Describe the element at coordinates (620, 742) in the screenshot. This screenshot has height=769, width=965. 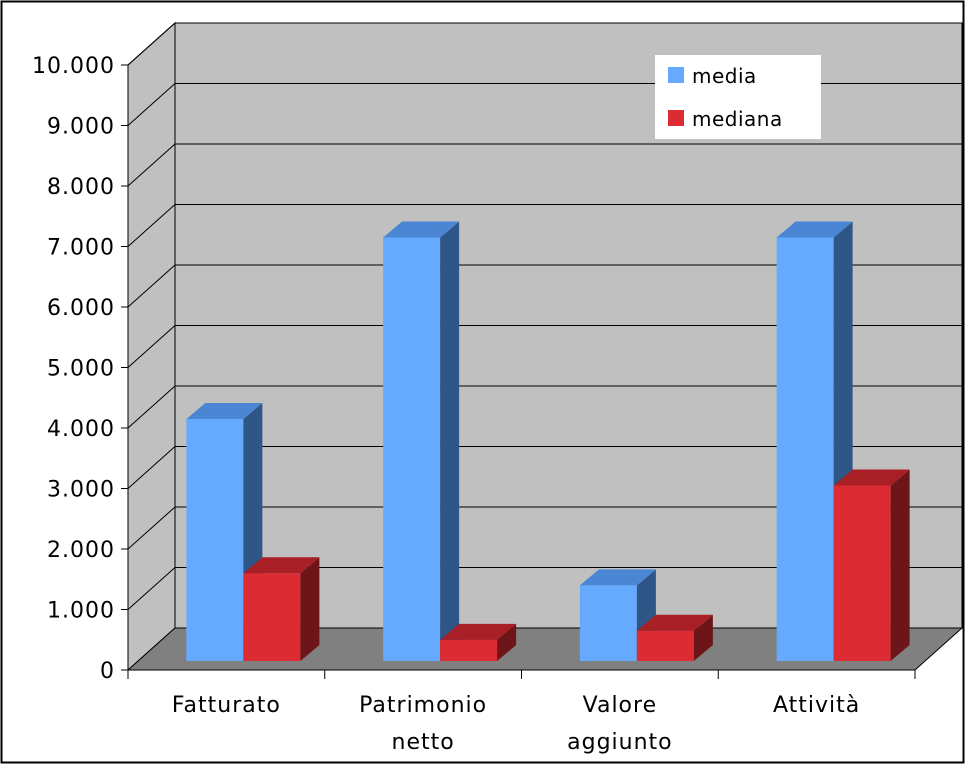
I see `x-tick-label: aggiunto` at that location.